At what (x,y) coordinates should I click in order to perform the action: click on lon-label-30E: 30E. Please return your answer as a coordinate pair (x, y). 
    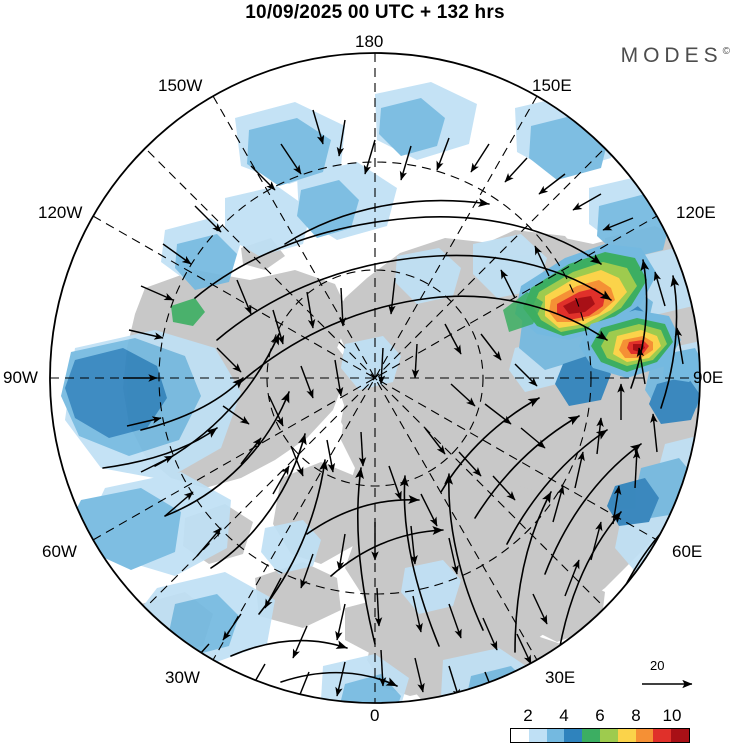
    Looking at the image, I should click on (560, 677).